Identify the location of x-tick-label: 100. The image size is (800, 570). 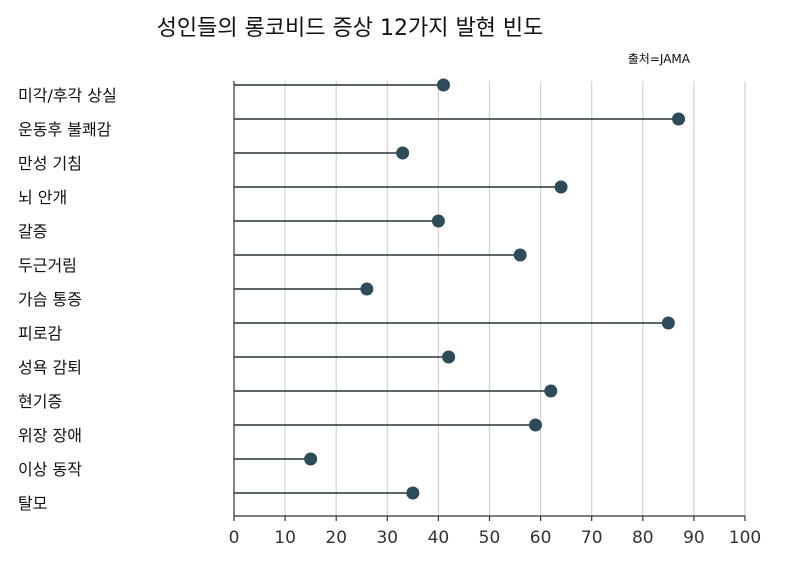
(745, 538).